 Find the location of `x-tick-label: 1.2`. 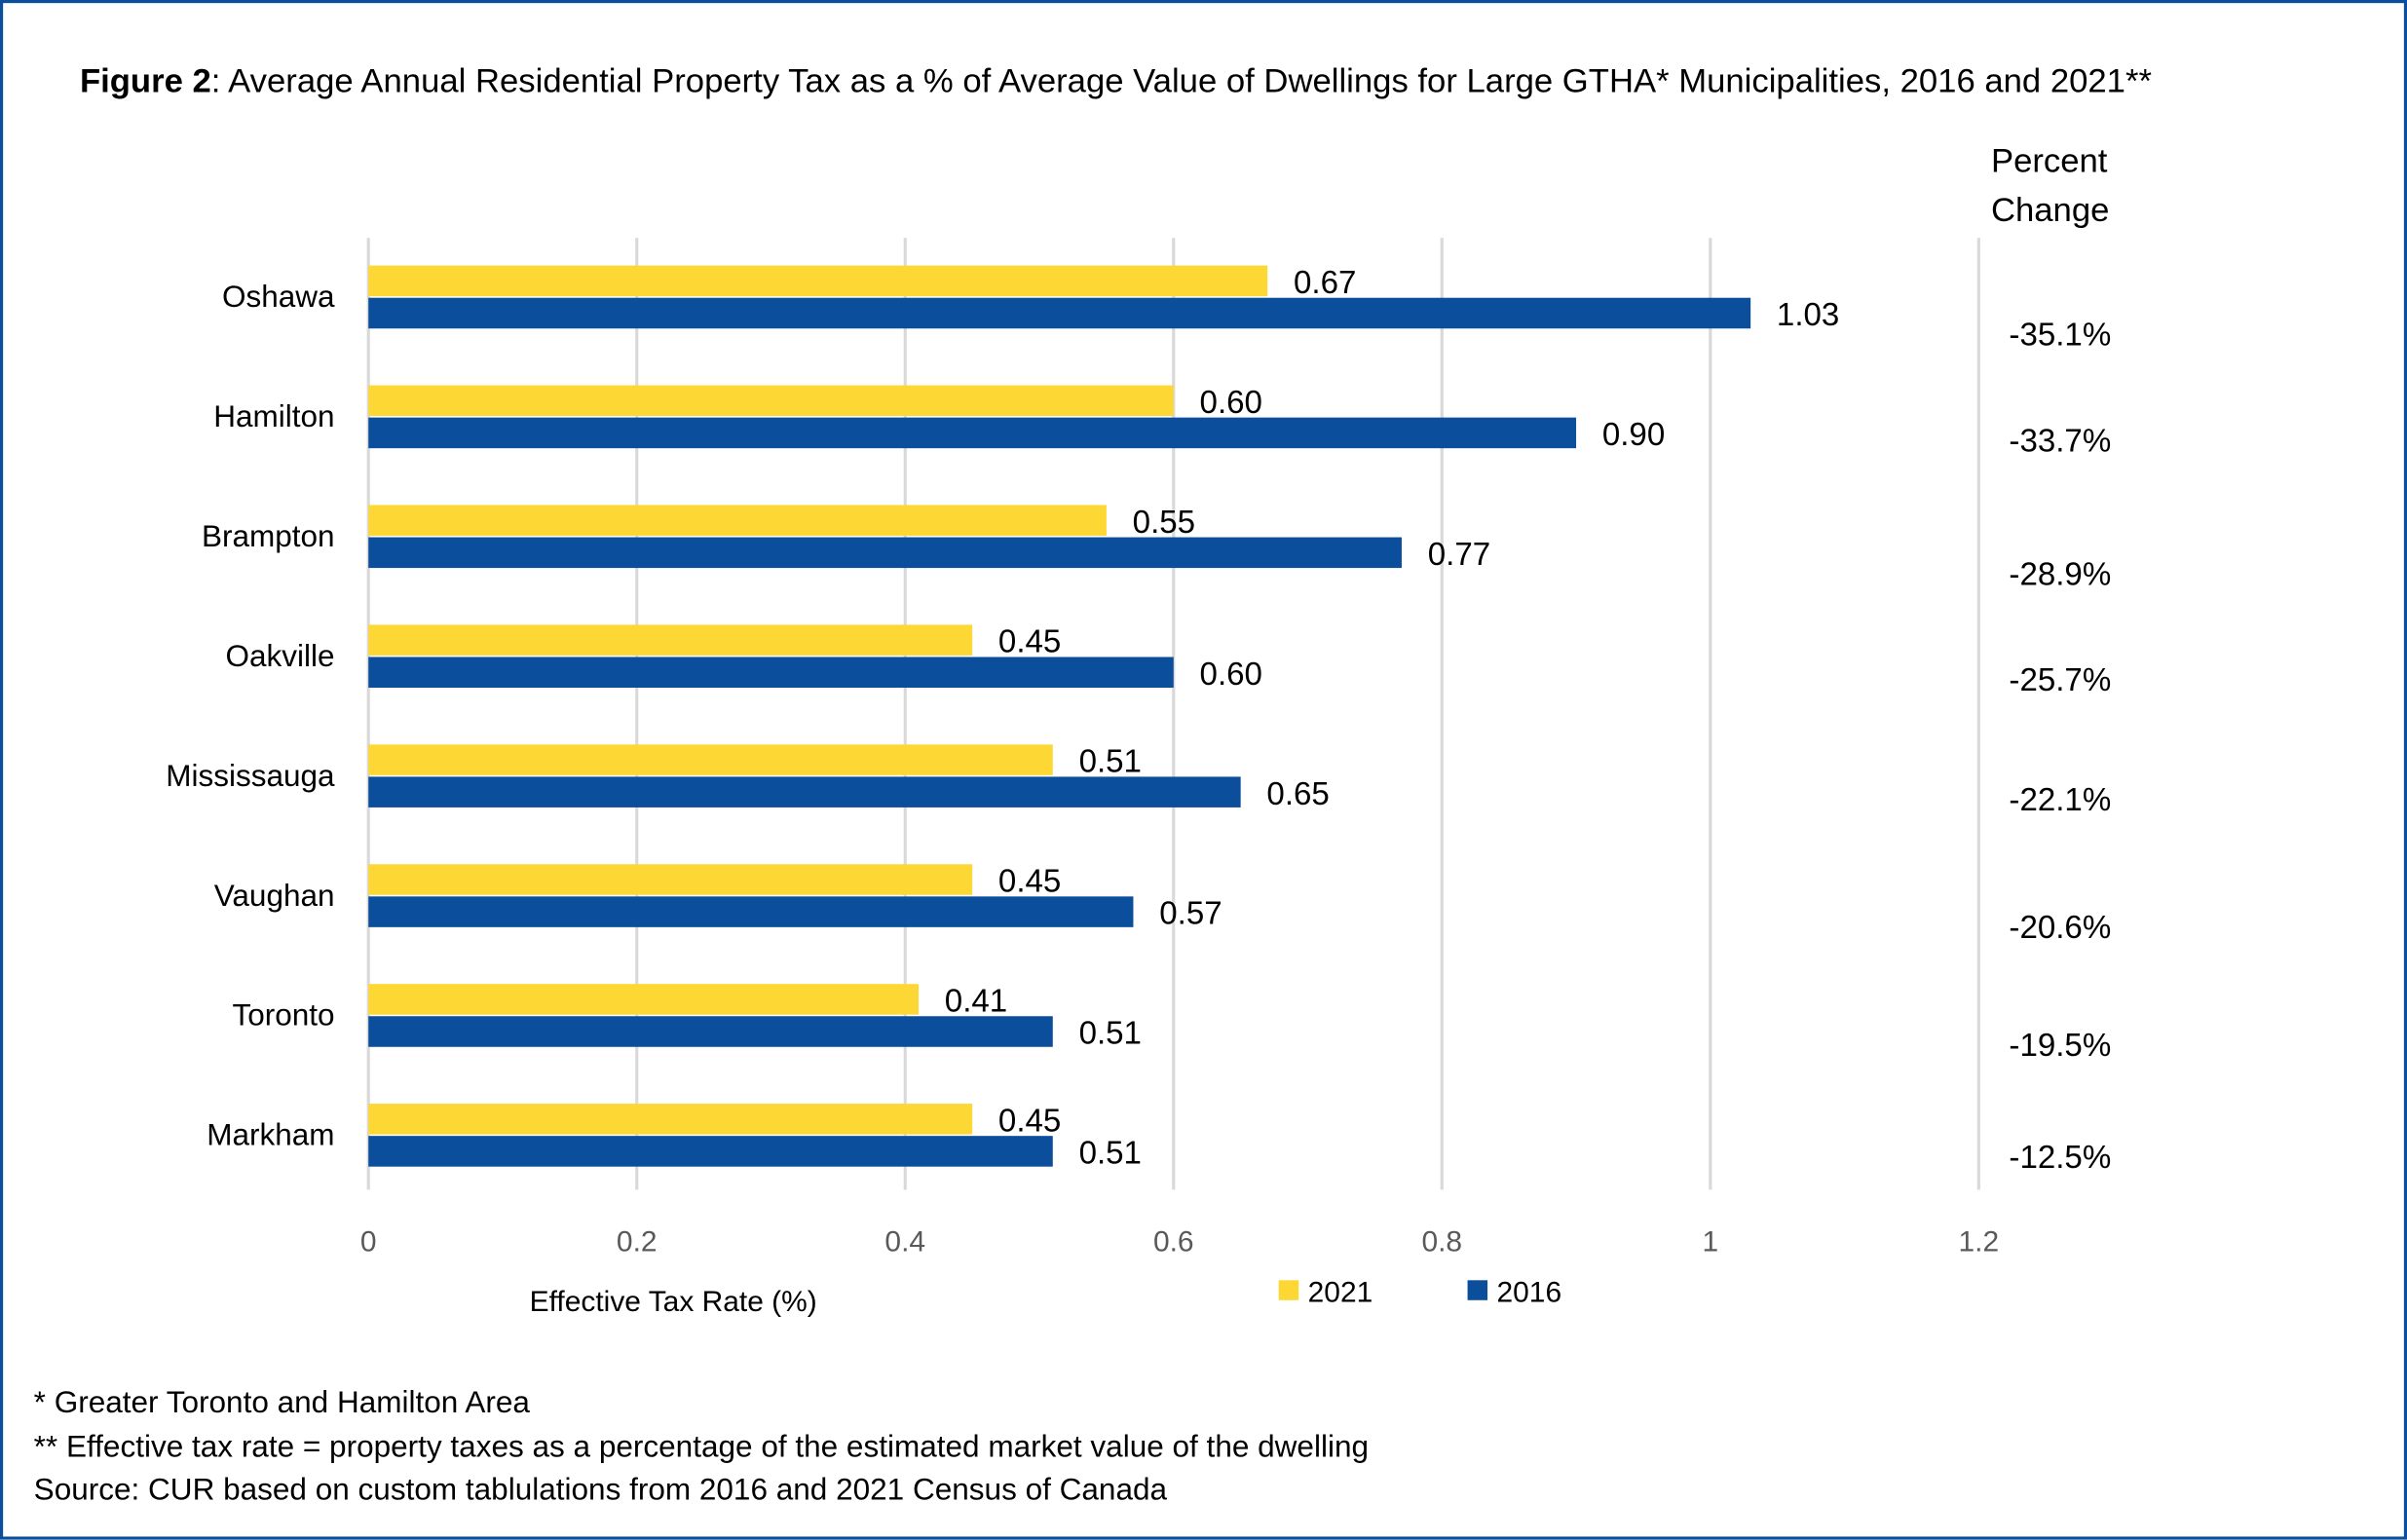

x-tick-label: 1.2 is located at coordinates (1980, 1241).